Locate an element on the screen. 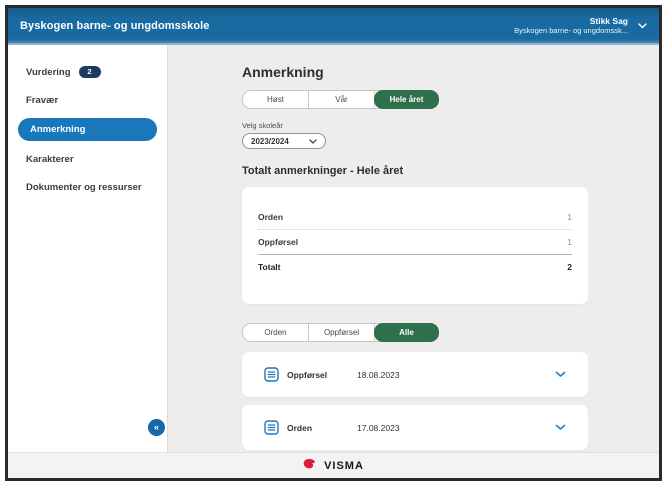  filter-tab-orden: Orden is located at coordinates (276, 332).